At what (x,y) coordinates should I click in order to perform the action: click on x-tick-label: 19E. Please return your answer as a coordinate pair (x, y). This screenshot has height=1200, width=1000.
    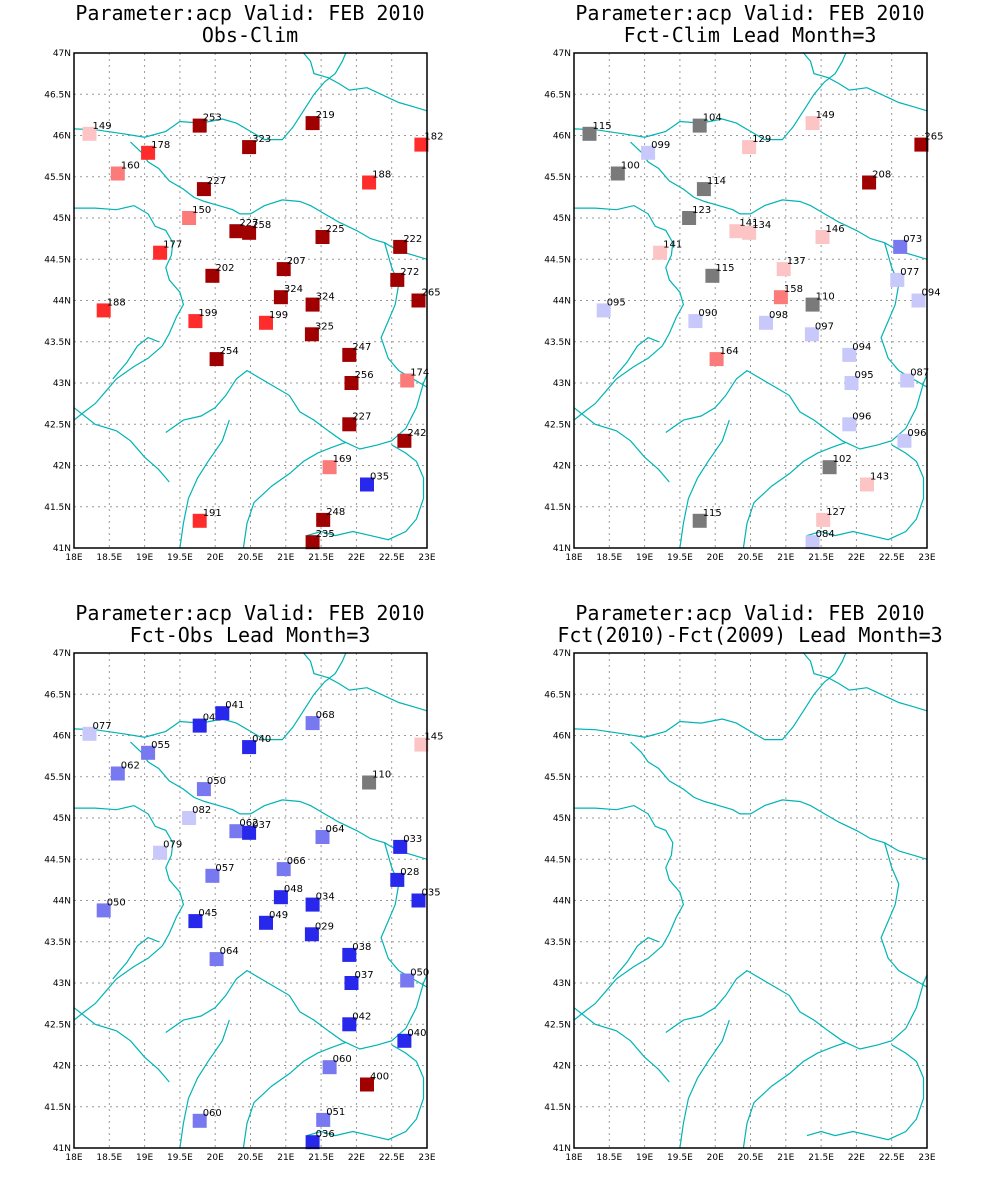
    Looking at the image, I should click on (144, 558).